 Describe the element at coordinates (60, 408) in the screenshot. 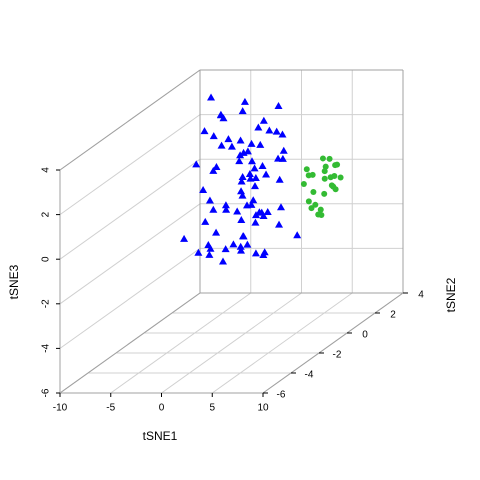

I see `x-tick-label: -10` at that location.